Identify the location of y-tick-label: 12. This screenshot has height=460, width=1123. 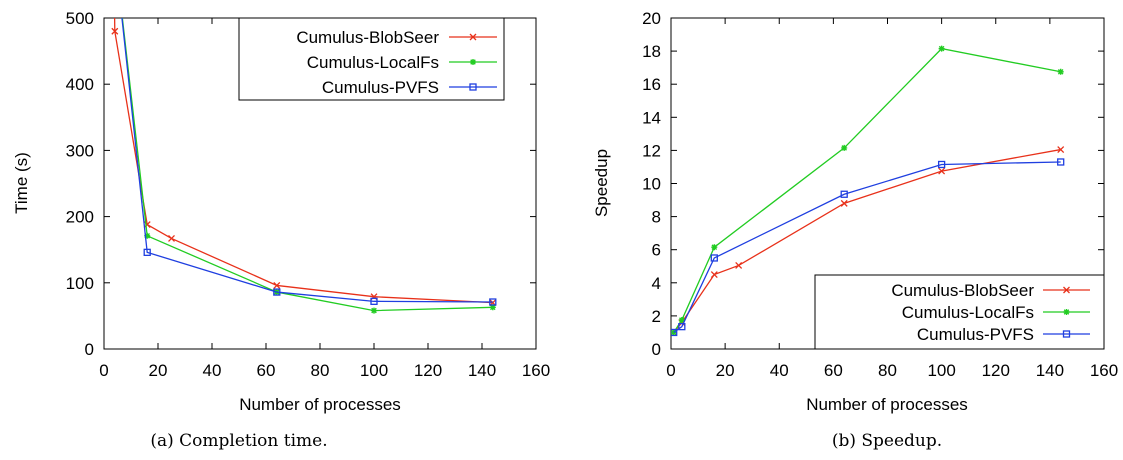
(651, 150).